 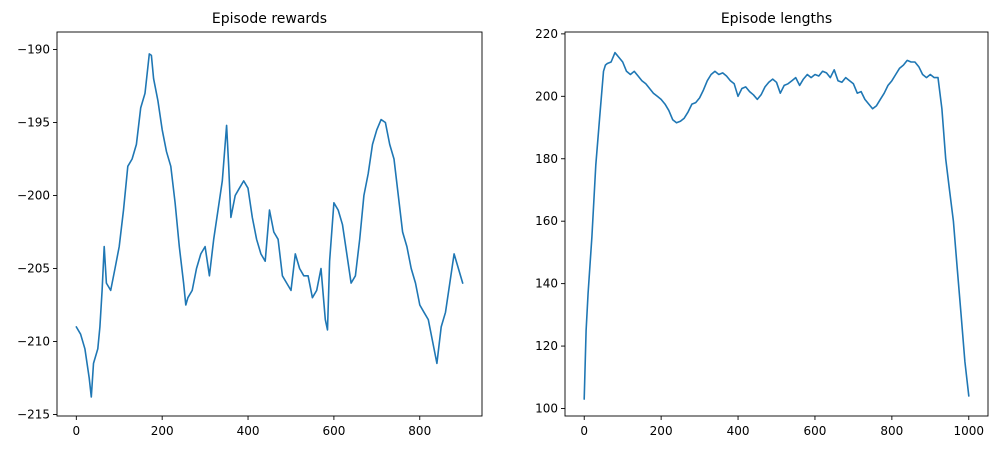 What do you see at coordinates (33, 123) in the screenshot?
I see `rewards-y-tick-label: −195` at bounding box center [33, 123].